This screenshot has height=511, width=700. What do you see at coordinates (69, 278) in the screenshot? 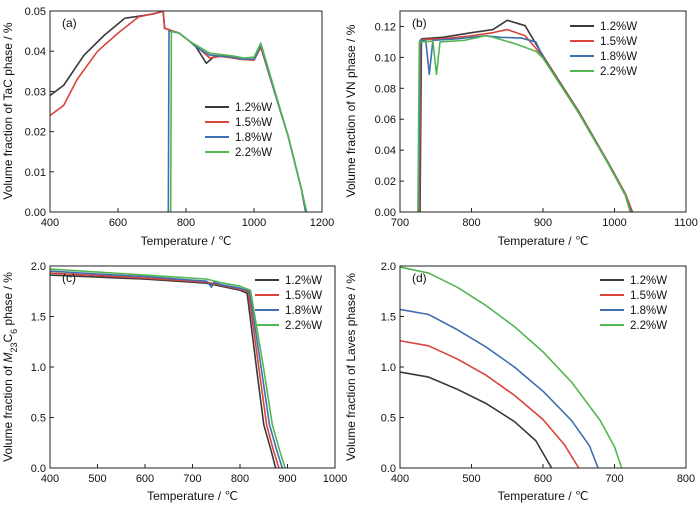
I see `panel-letter: (c)` at bounding box center [69, 278].